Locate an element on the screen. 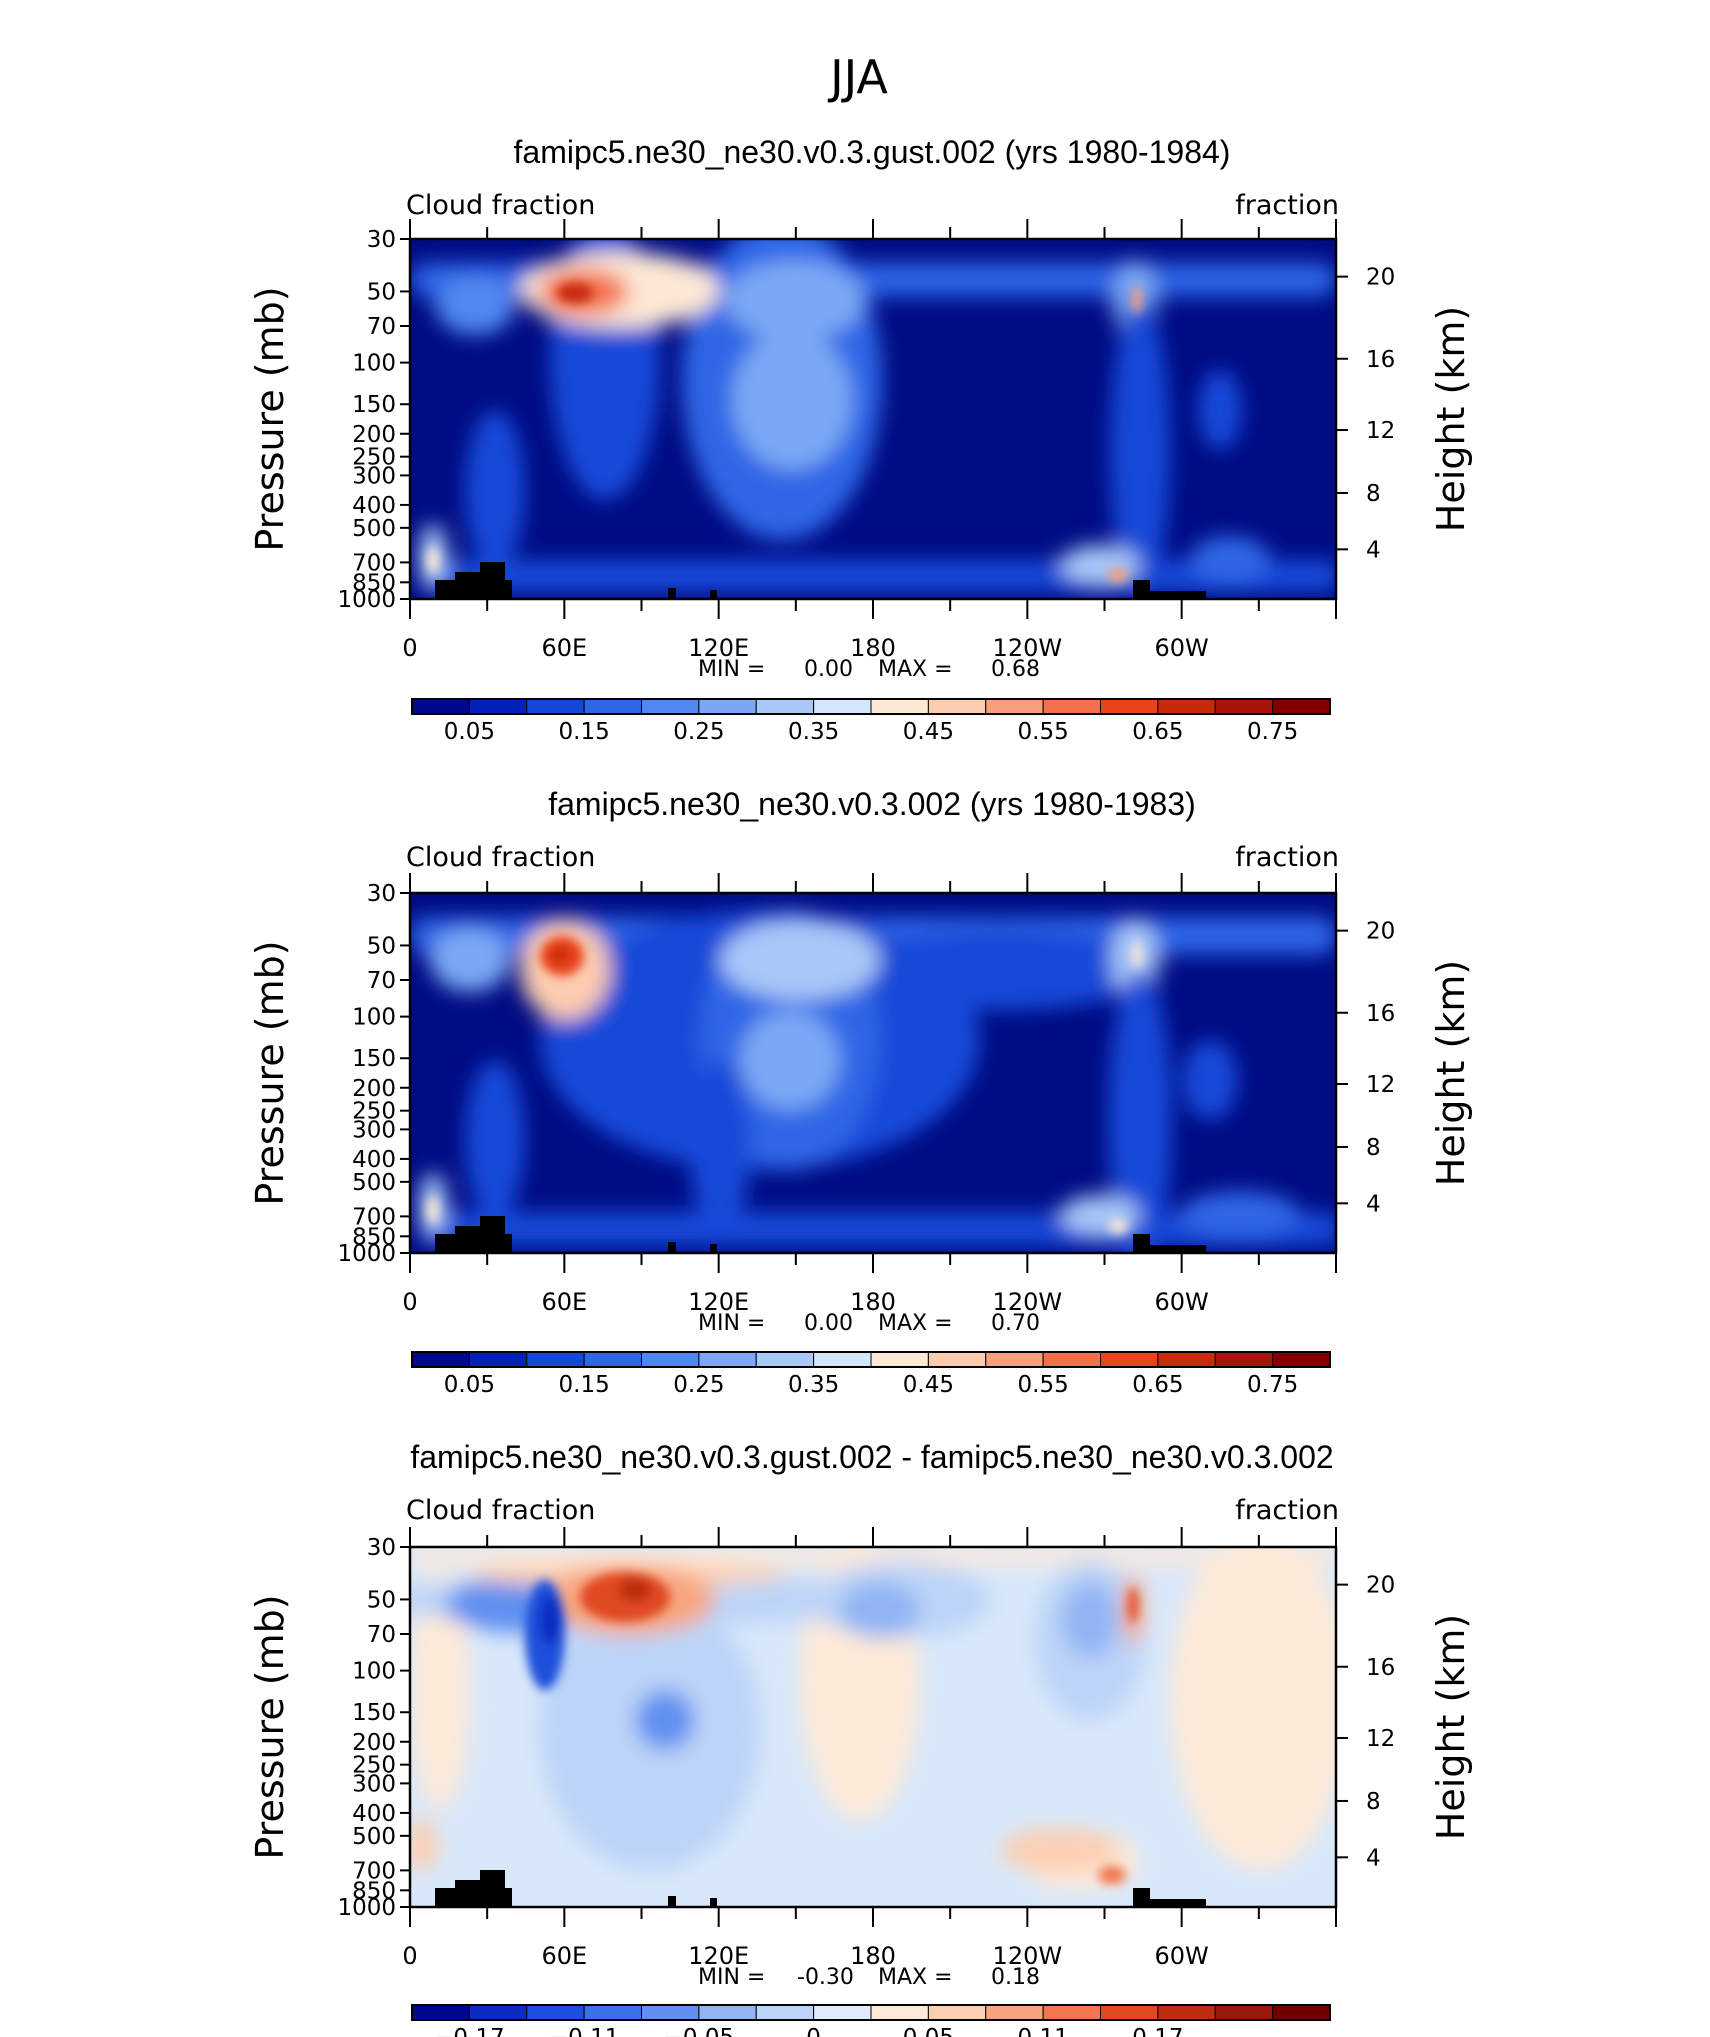 The height and width of the screenshot is (2037, 1710). panel-1-colorbar-label: 0.25 is located at coordinates (698, 732).